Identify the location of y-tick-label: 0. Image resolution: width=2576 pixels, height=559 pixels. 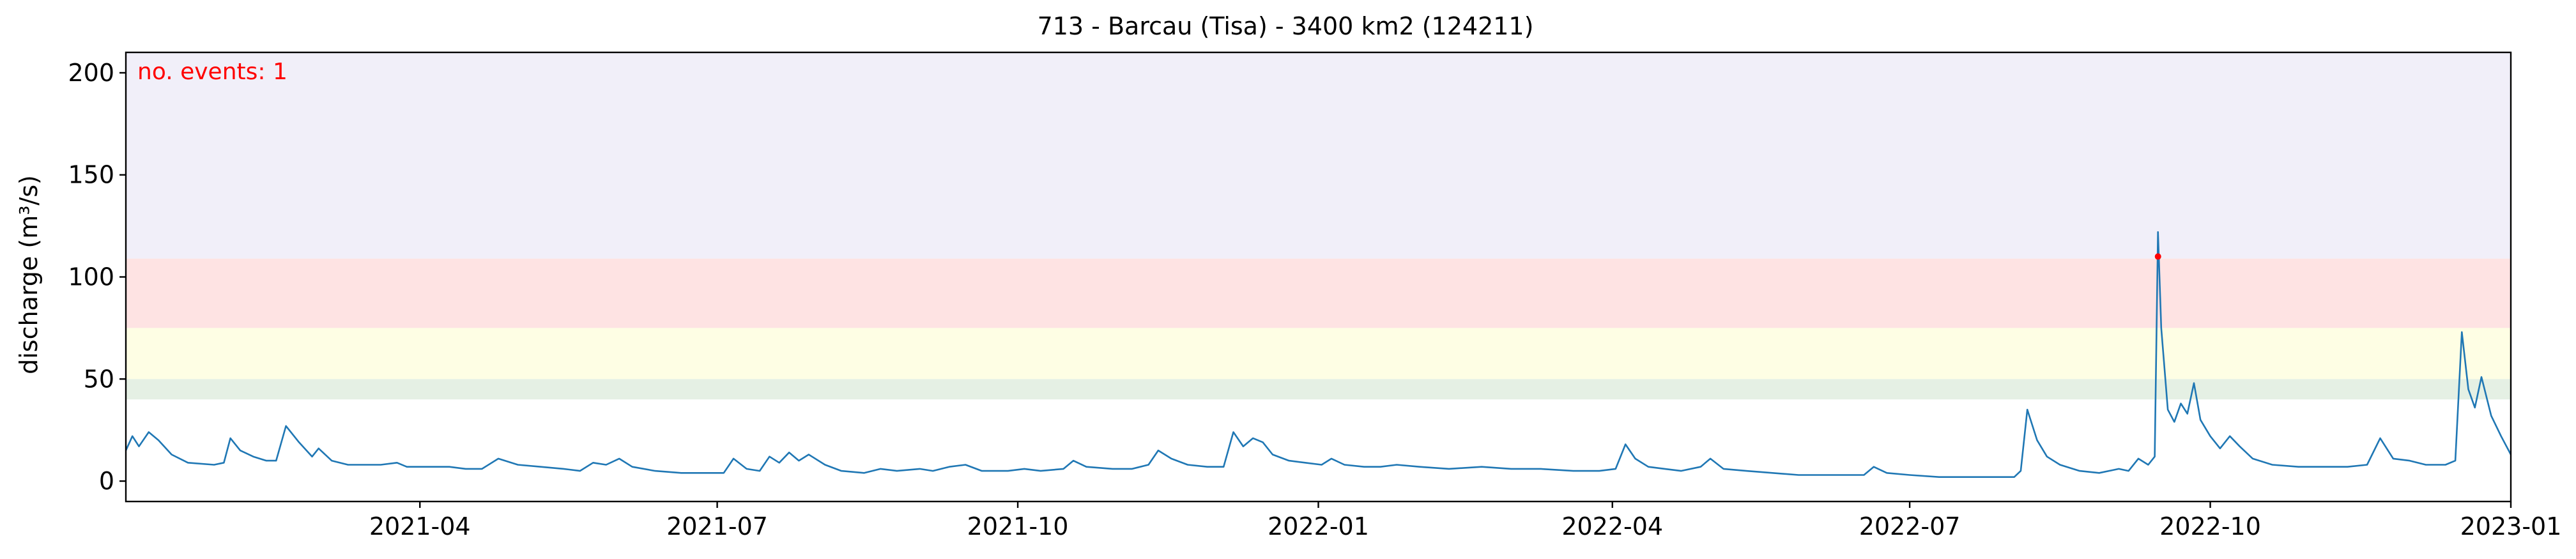
(106, 481).